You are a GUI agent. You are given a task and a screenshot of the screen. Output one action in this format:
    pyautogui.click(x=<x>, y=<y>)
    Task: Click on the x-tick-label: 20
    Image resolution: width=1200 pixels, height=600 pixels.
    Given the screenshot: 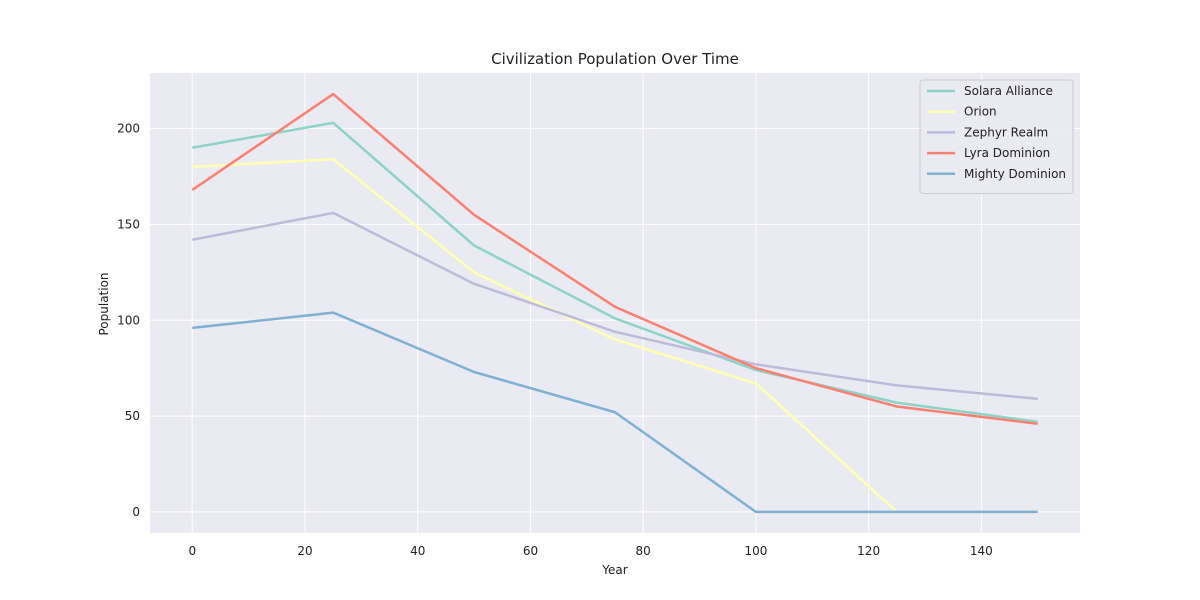 What is the action you would take?
    pyautogui.click(x=304, y=551)
    